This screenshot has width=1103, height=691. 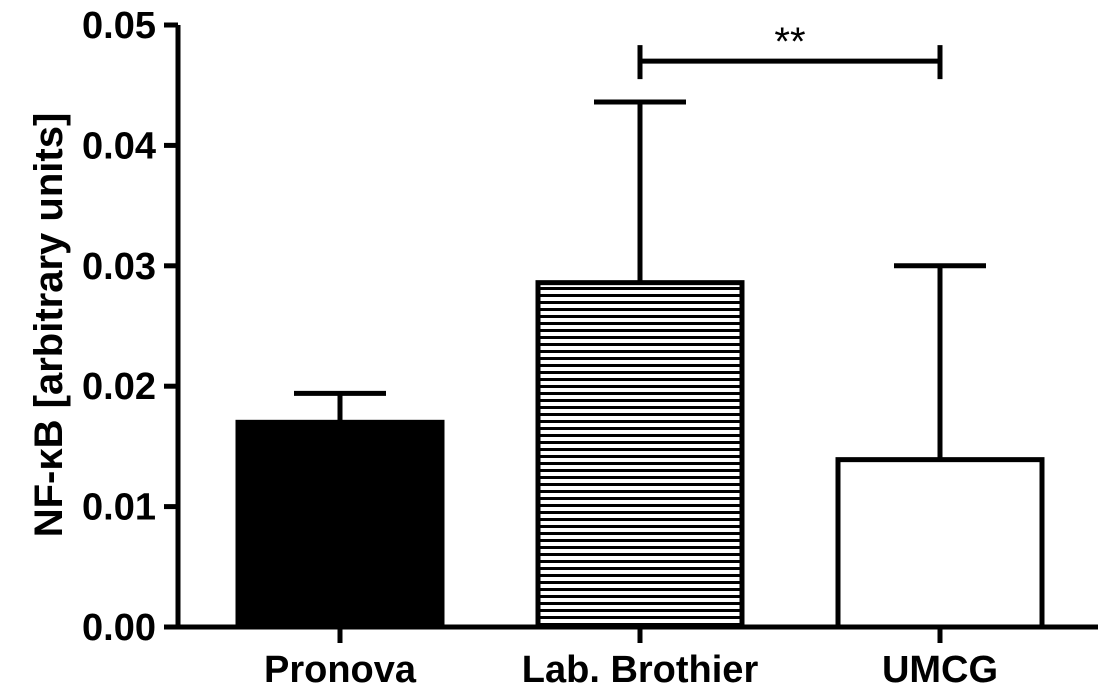 I want to click on significance-group: **, so click(x=790, y=50).